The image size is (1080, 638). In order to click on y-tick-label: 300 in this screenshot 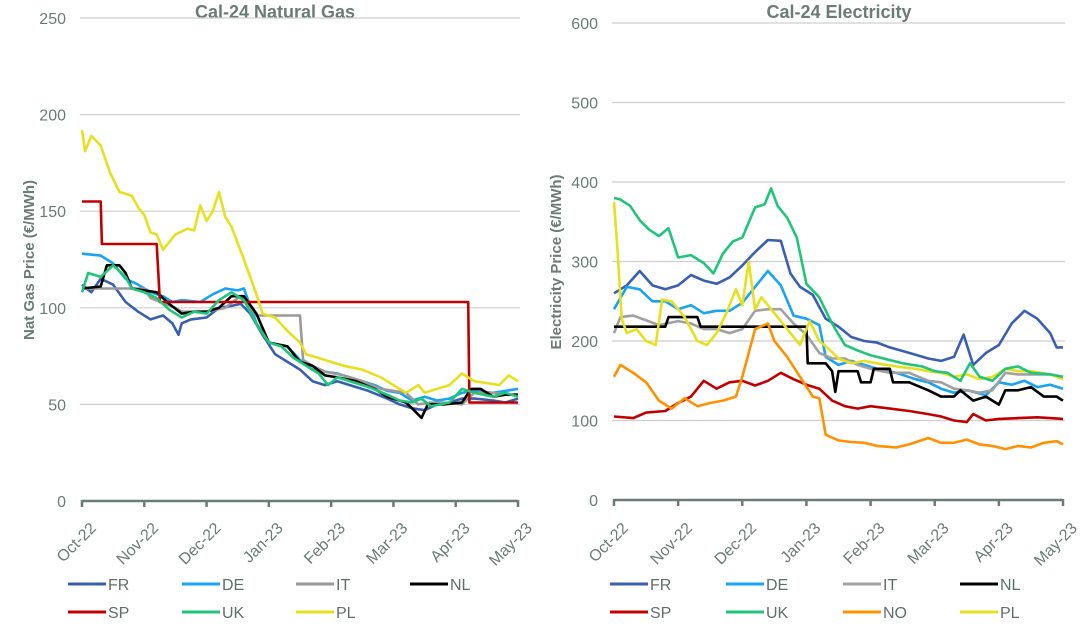, I will do `click(584, 263)`.